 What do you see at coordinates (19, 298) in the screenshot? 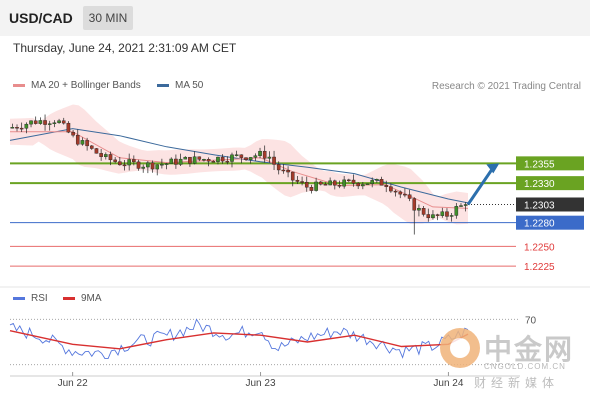
I see `rsi-swatch-icon` at bounding box center [19, 298].